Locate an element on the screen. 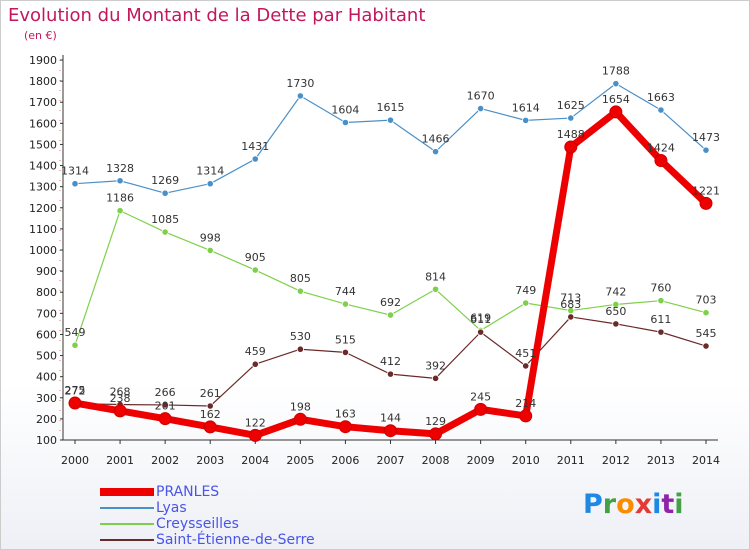  logo-letter: i is located at coordinates (657, 504).